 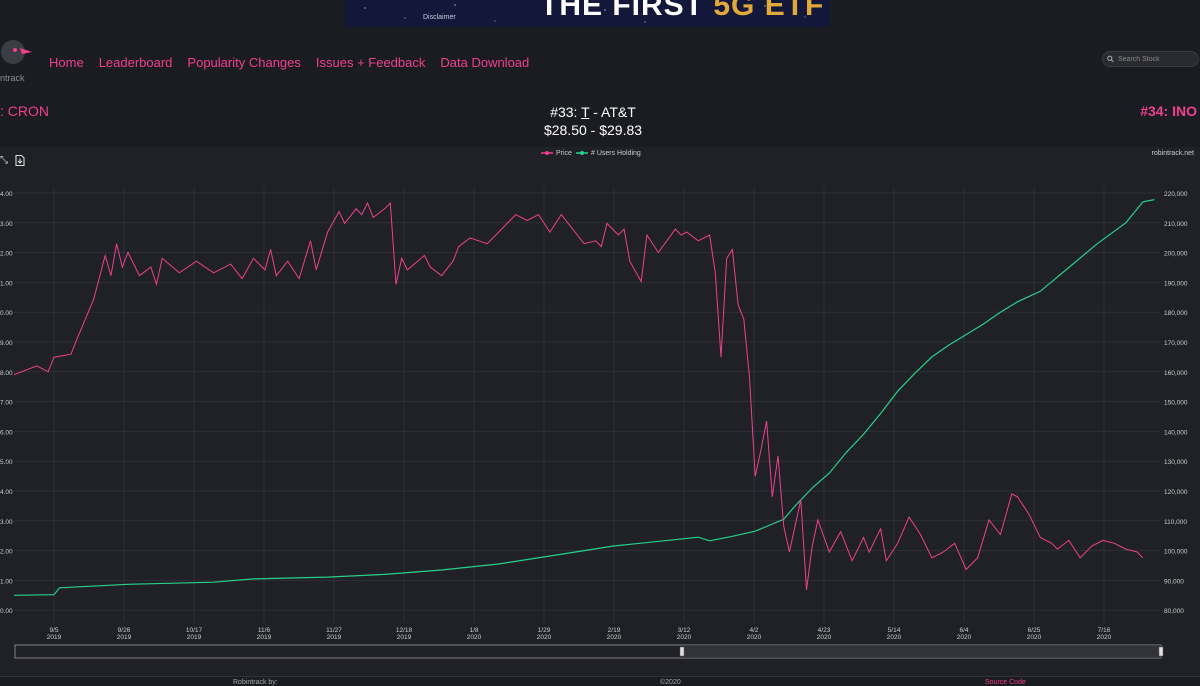 I want to click on right-tick-label: 80,000, so click(x=1174, y=611).